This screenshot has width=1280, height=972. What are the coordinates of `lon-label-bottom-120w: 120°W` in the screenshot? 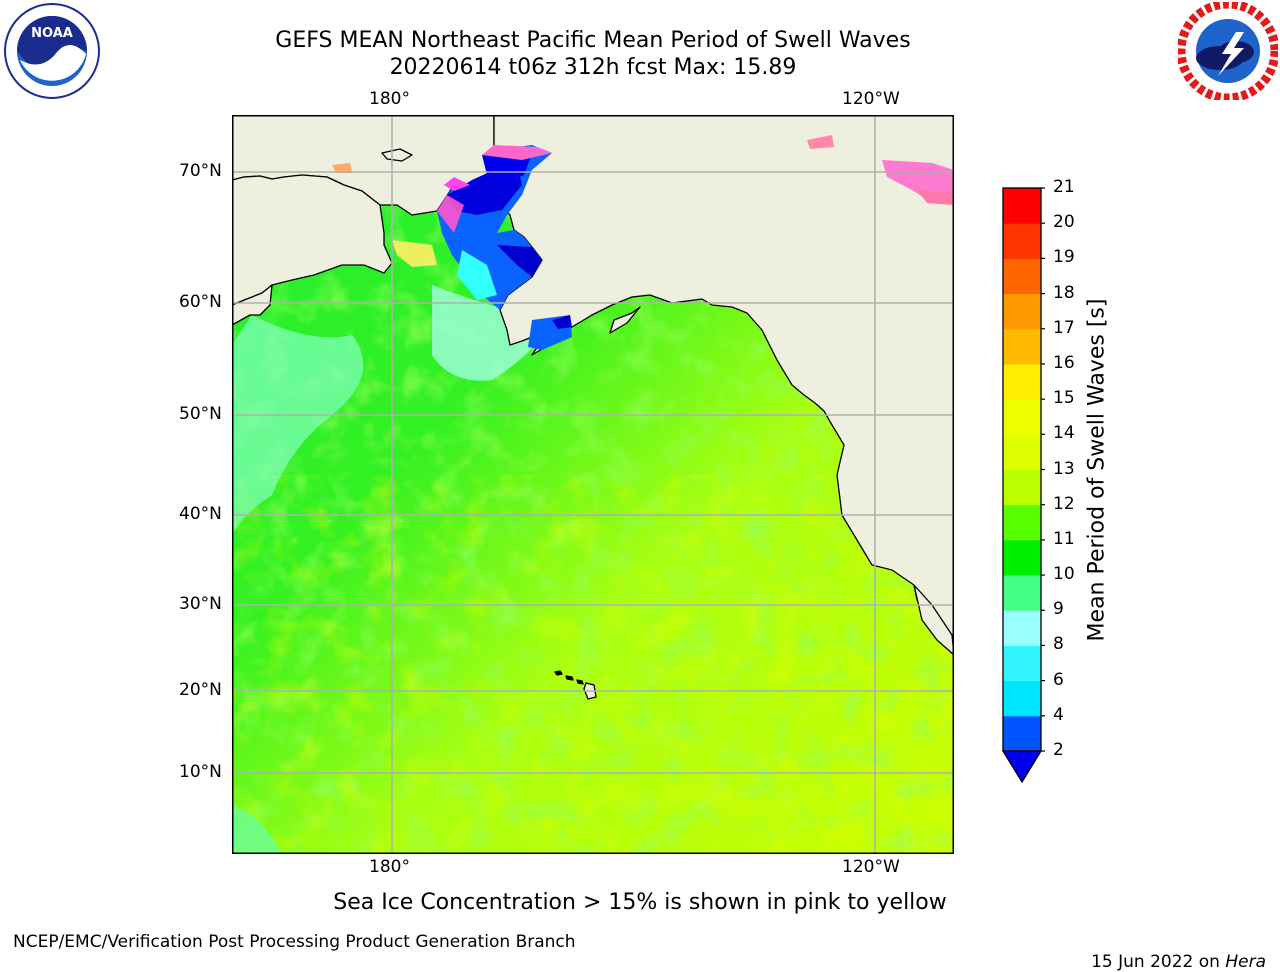 It's located at (871, 867).